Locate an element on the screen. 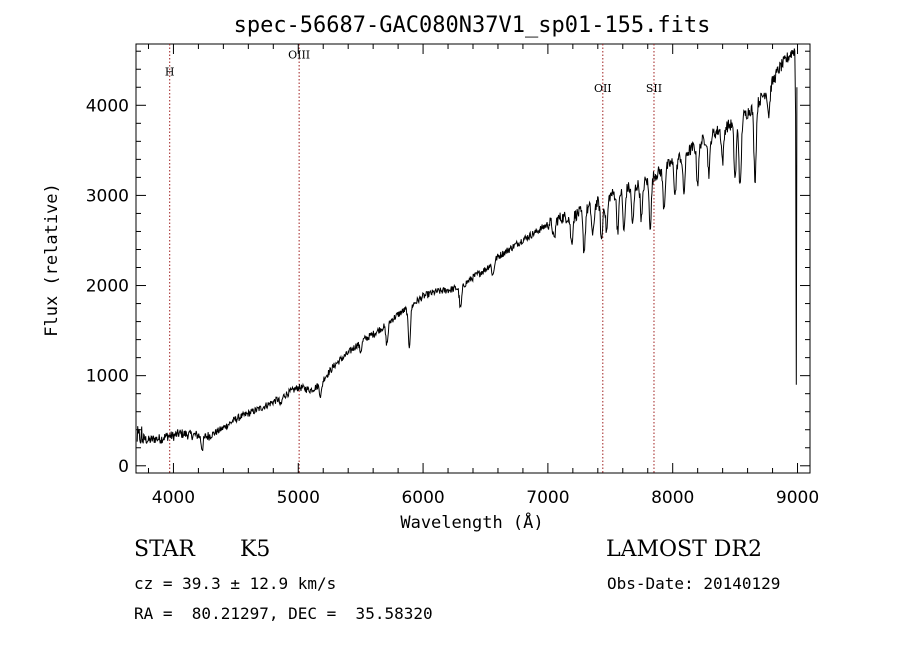  x-tick-label: 5000 is located at coordinates (298, 498).